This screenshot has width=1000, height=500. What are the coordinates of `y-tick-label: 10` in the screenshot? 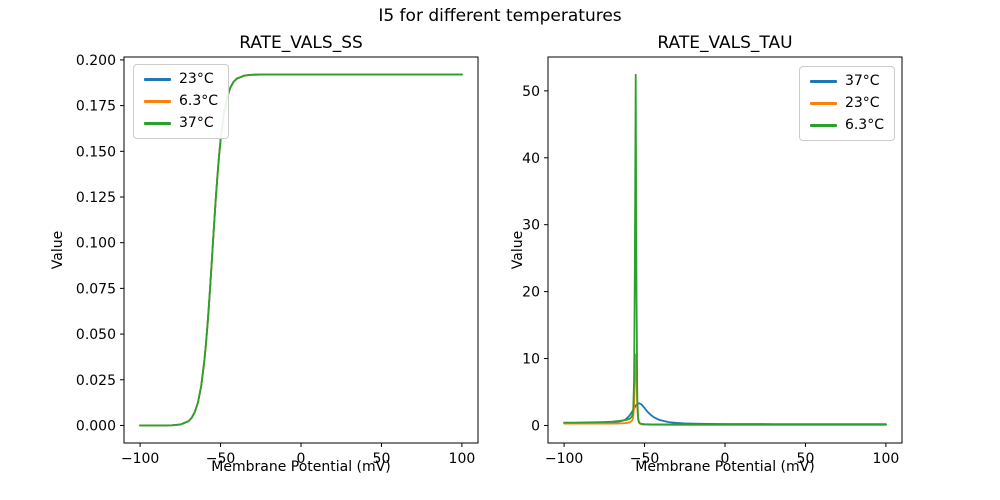 It's located at (531, 360).